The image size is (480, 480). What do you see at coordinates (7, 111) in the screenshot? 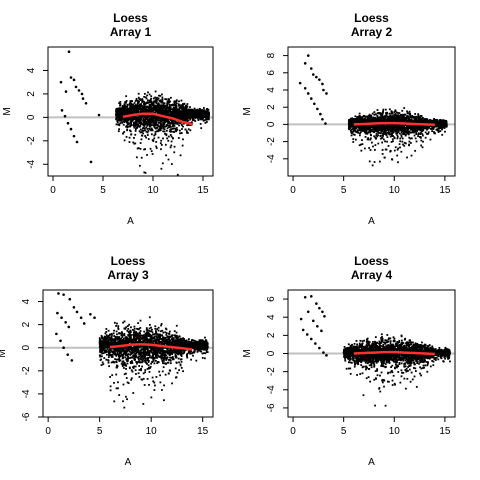
I see `y-axis-label: M` at bounding box center [7, 111].